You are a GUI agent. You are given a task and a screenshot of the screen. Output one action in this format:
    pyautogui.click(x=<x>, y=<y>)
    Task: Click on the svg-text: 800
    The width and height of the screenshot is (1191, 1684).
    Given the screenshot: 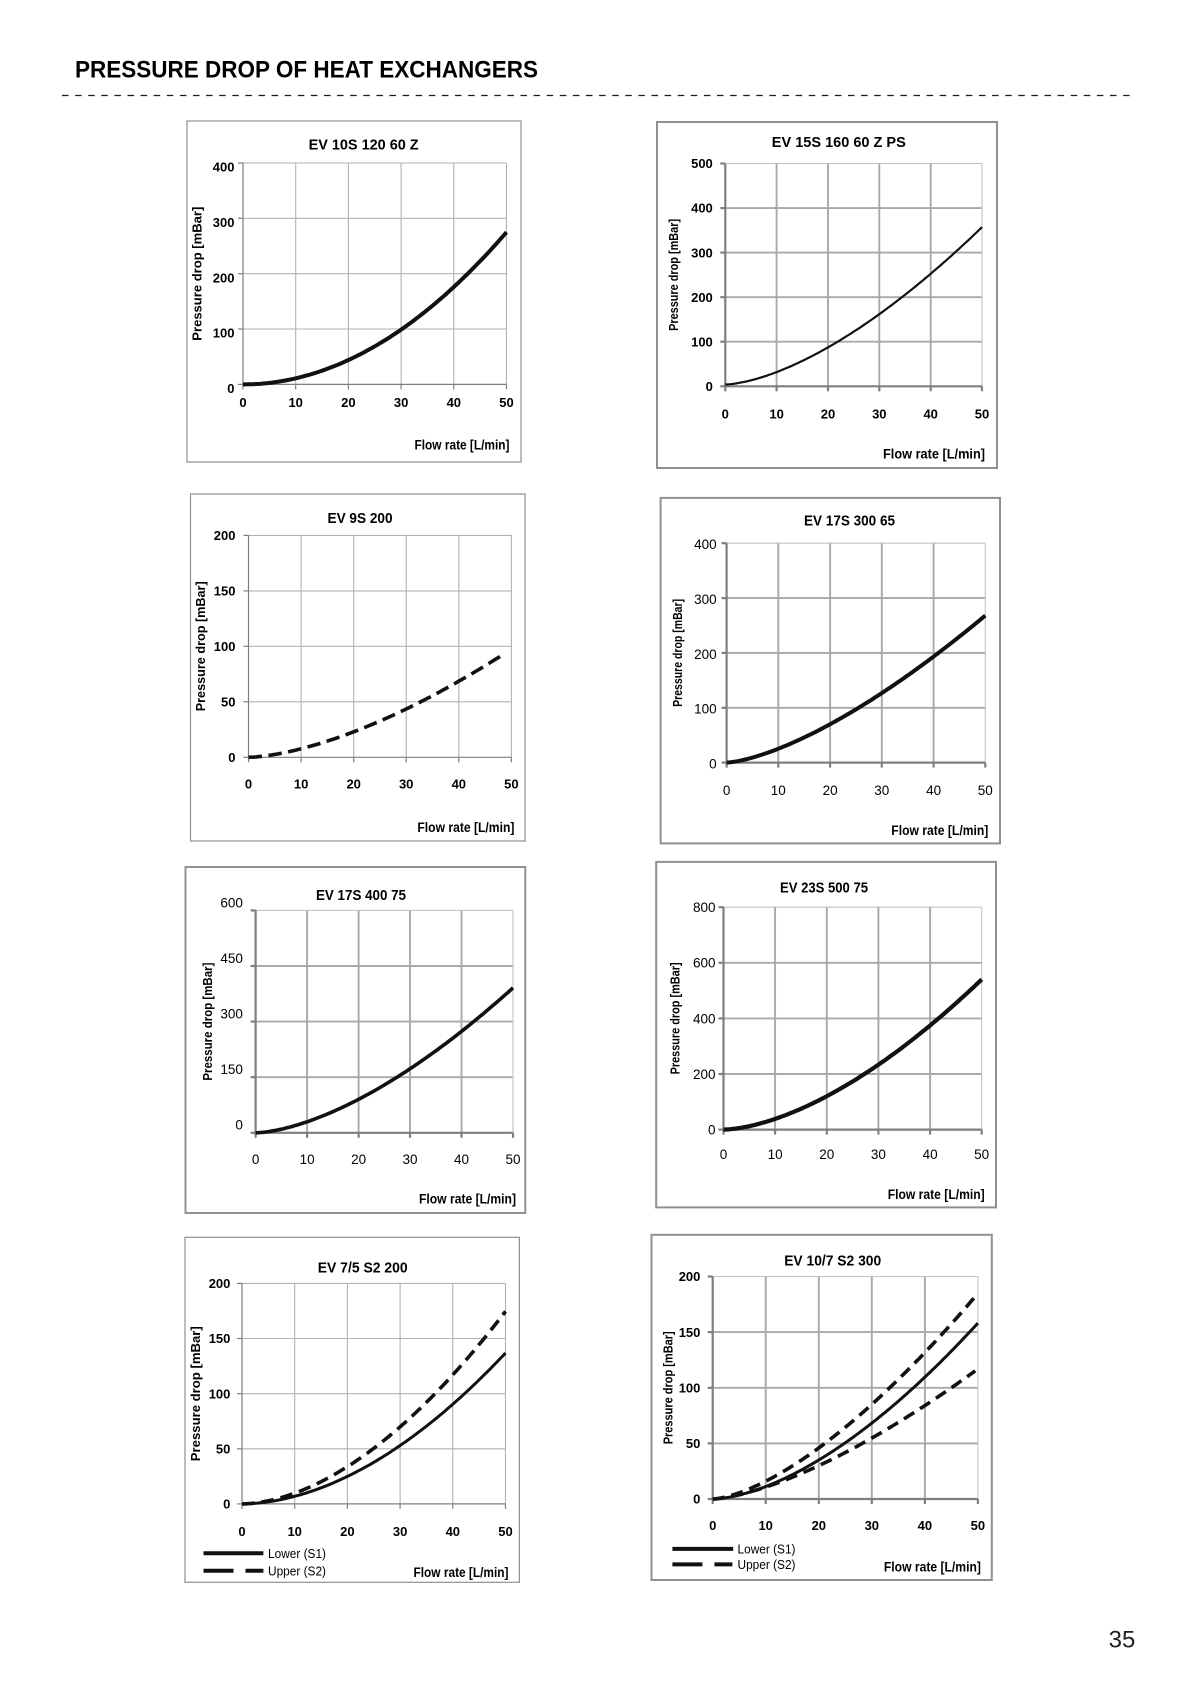 What is the action you would take?
    pyautogui.click(x=704, y=907)
    